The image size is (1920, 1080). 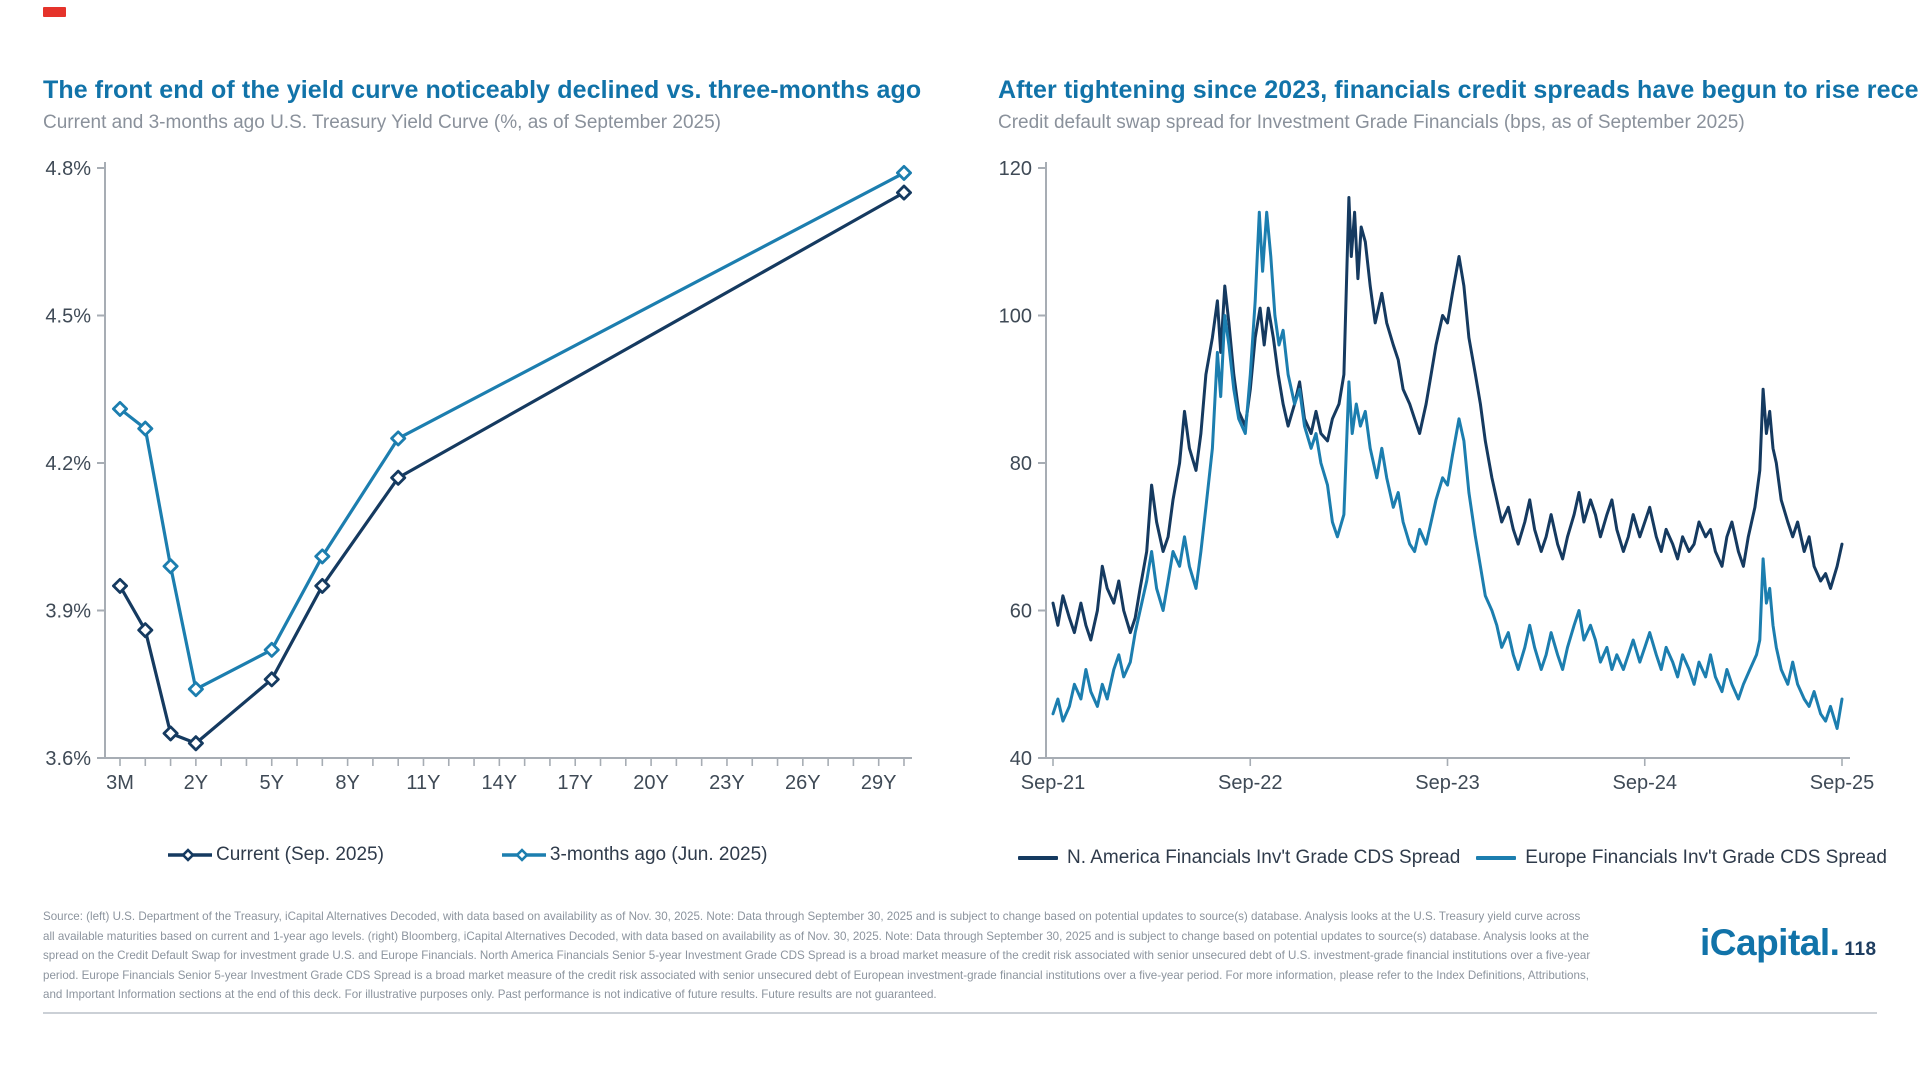 I want to click on footer-divider, so click(x=960, y=1013).